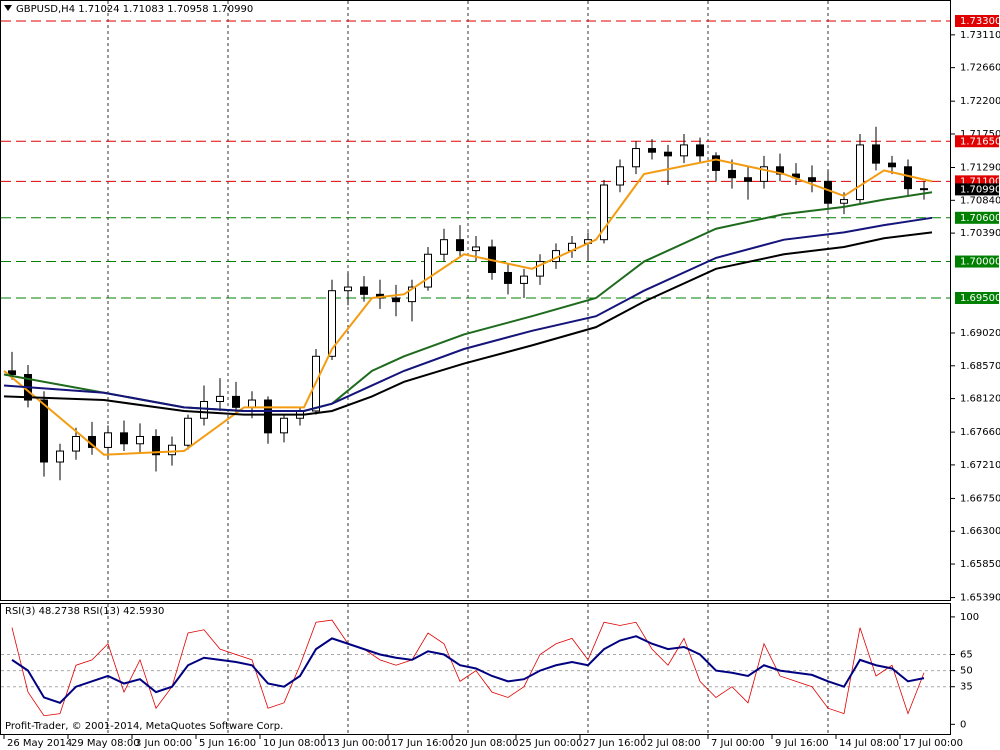 This screenshot has height=750, width=1000. What do you see at coordinates (615, 743) in the screenshot?
I see `x-tick-label: 27 Jun 16:00` at bounding box center [615, 743].